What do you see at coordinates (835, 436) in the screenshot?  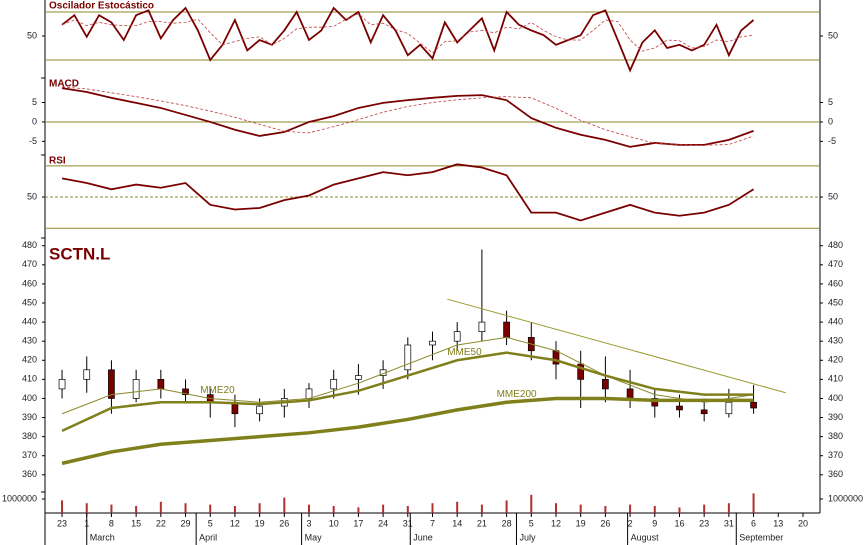 I see `y-tick-label-right: 380` at bounding box center [835, 436].